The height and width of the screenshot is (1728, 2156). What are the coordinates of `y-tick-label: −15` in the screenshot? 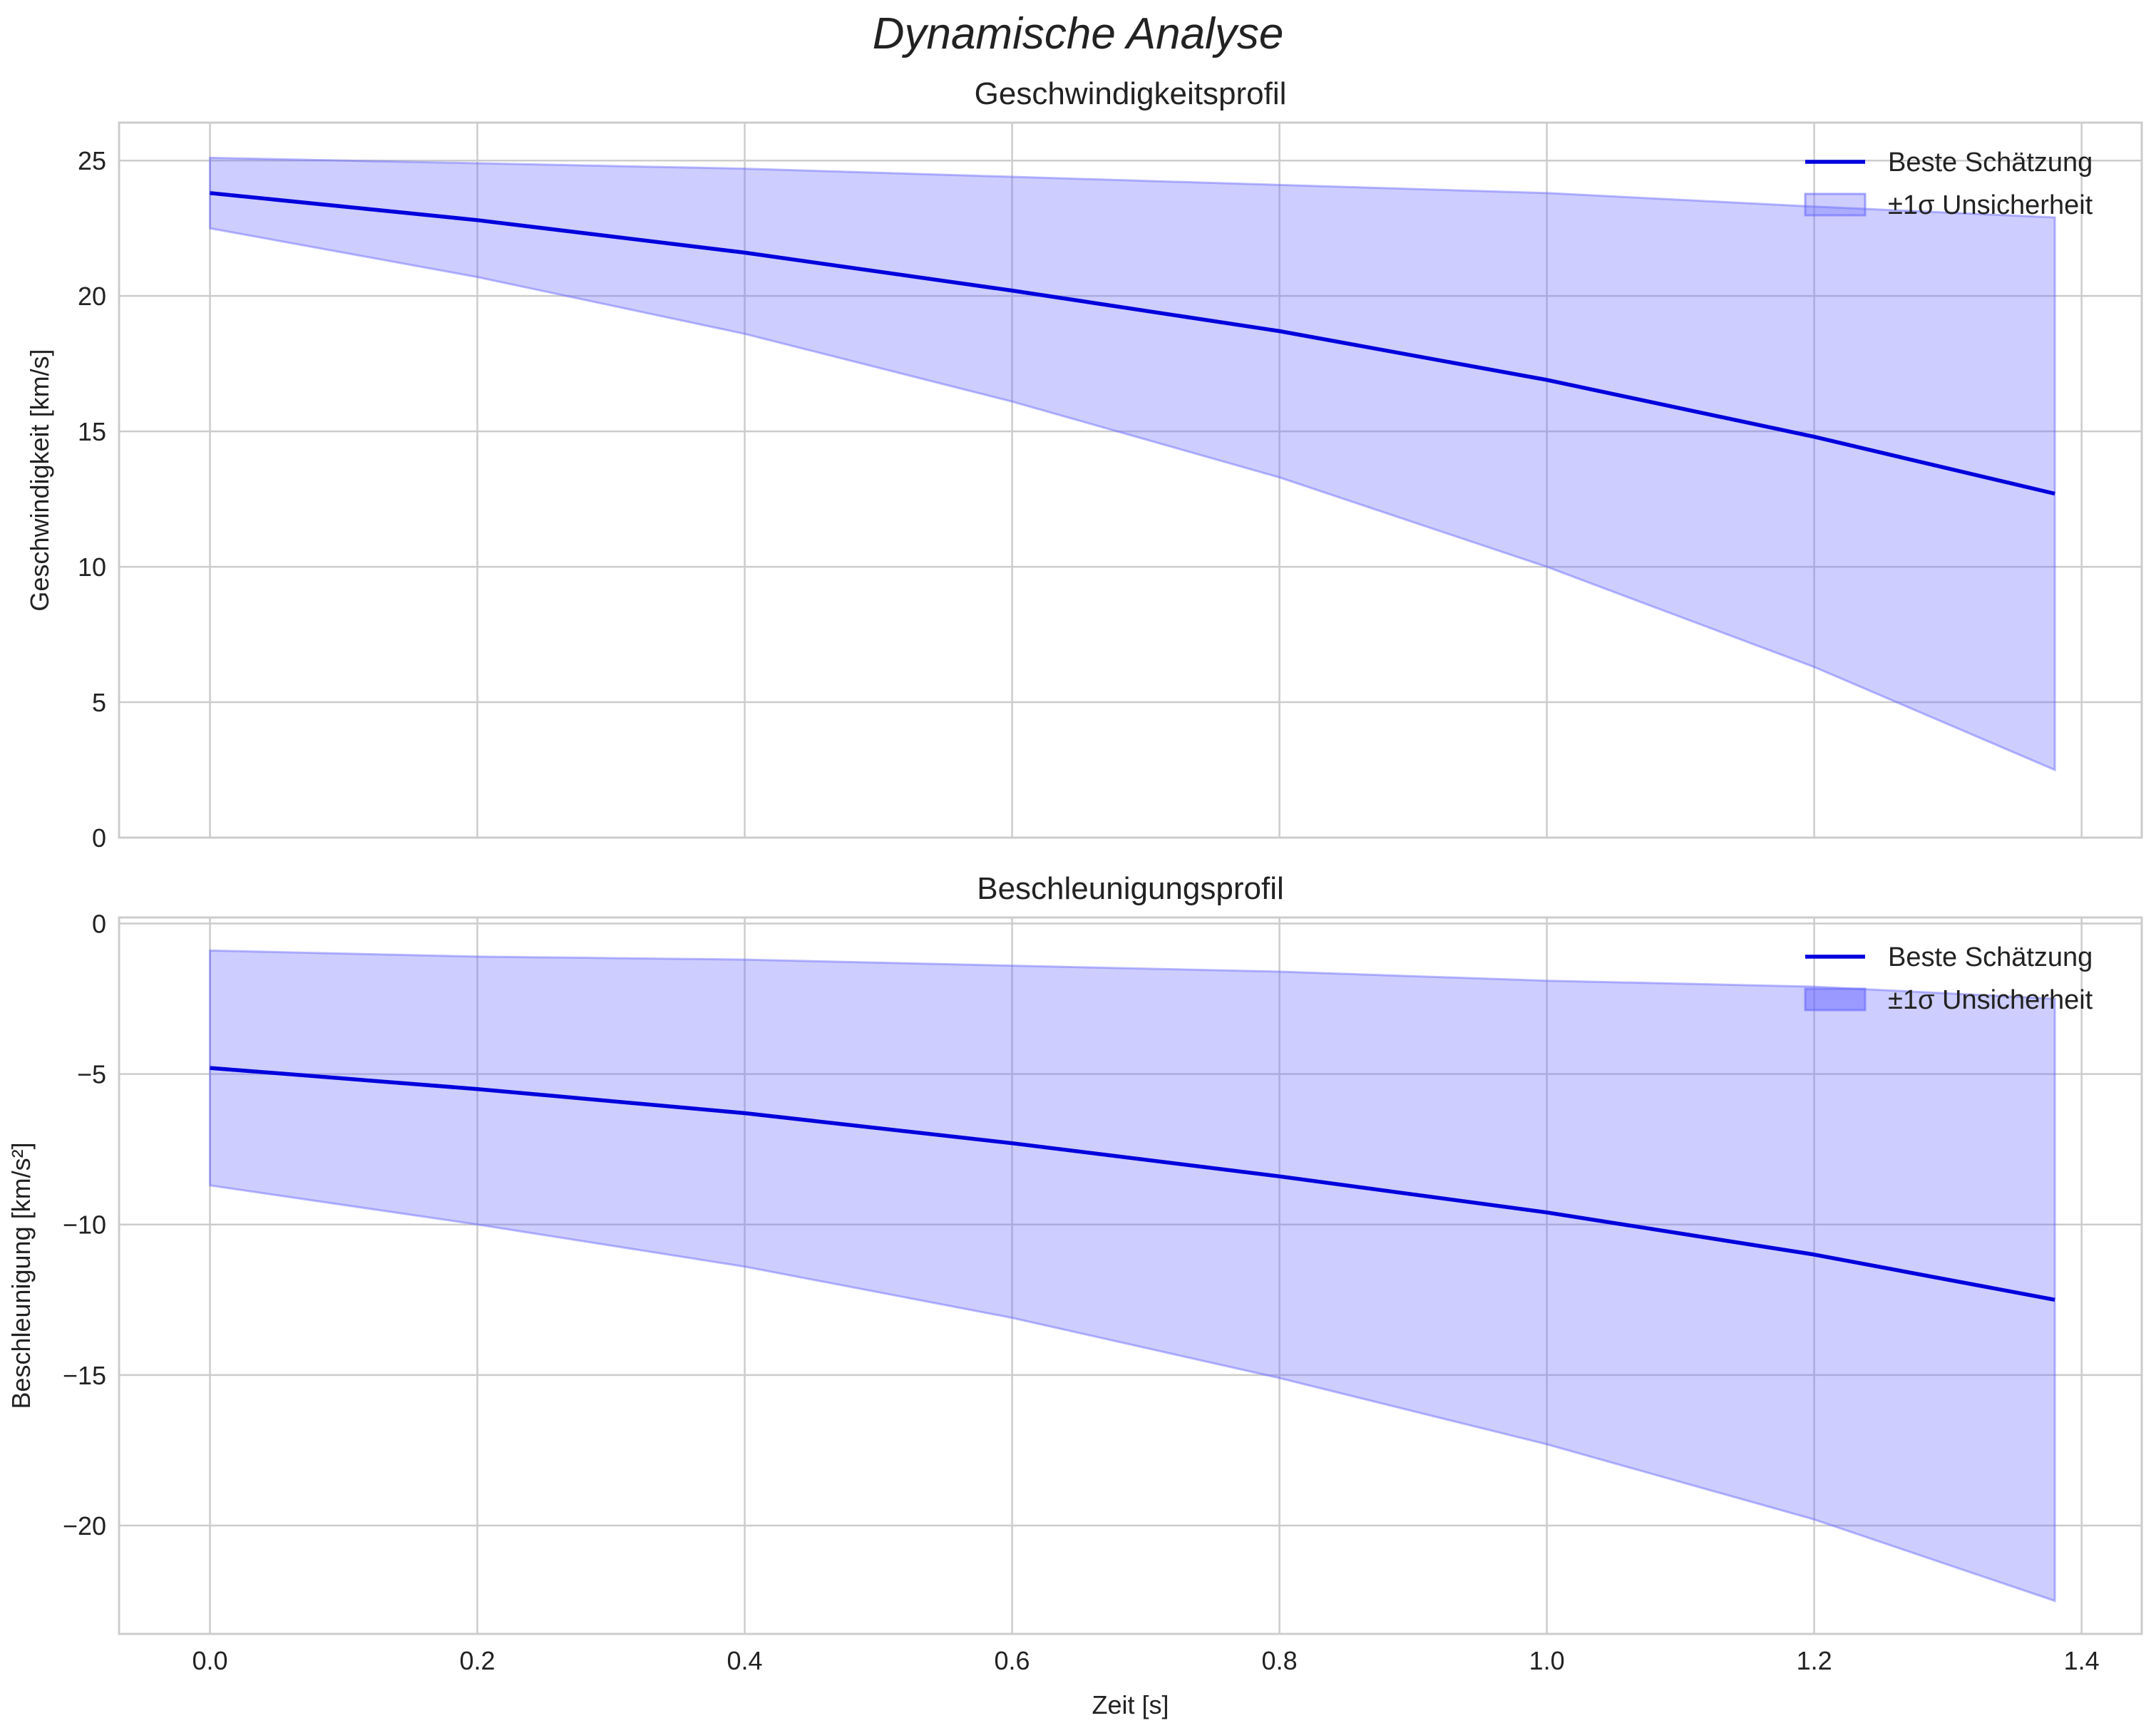 It's located at (84, 1375).